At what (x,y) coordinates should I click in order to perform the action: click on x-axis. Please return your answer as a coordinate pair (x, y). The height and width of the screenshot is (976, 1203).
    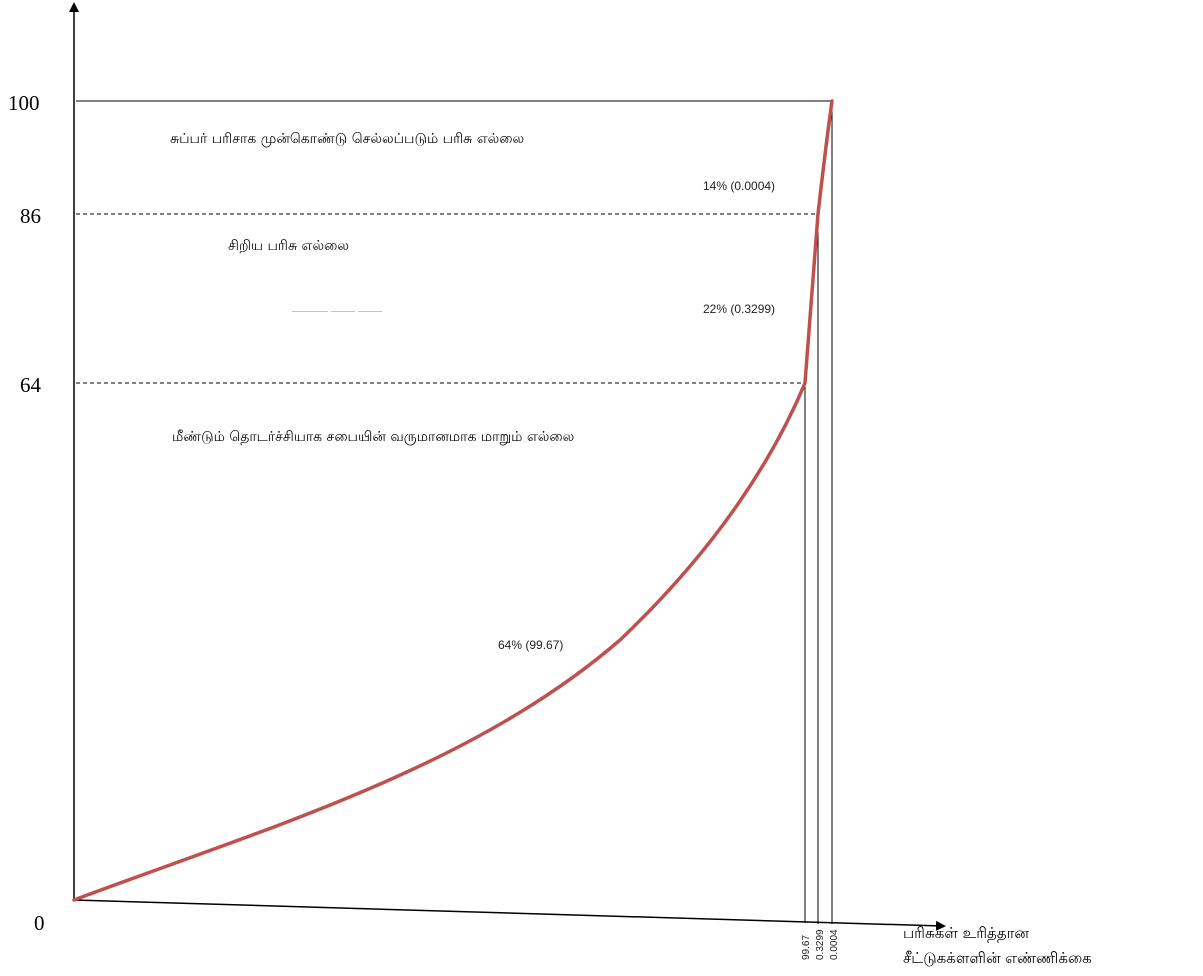
    Looking at the image, I should click on (509, 915).